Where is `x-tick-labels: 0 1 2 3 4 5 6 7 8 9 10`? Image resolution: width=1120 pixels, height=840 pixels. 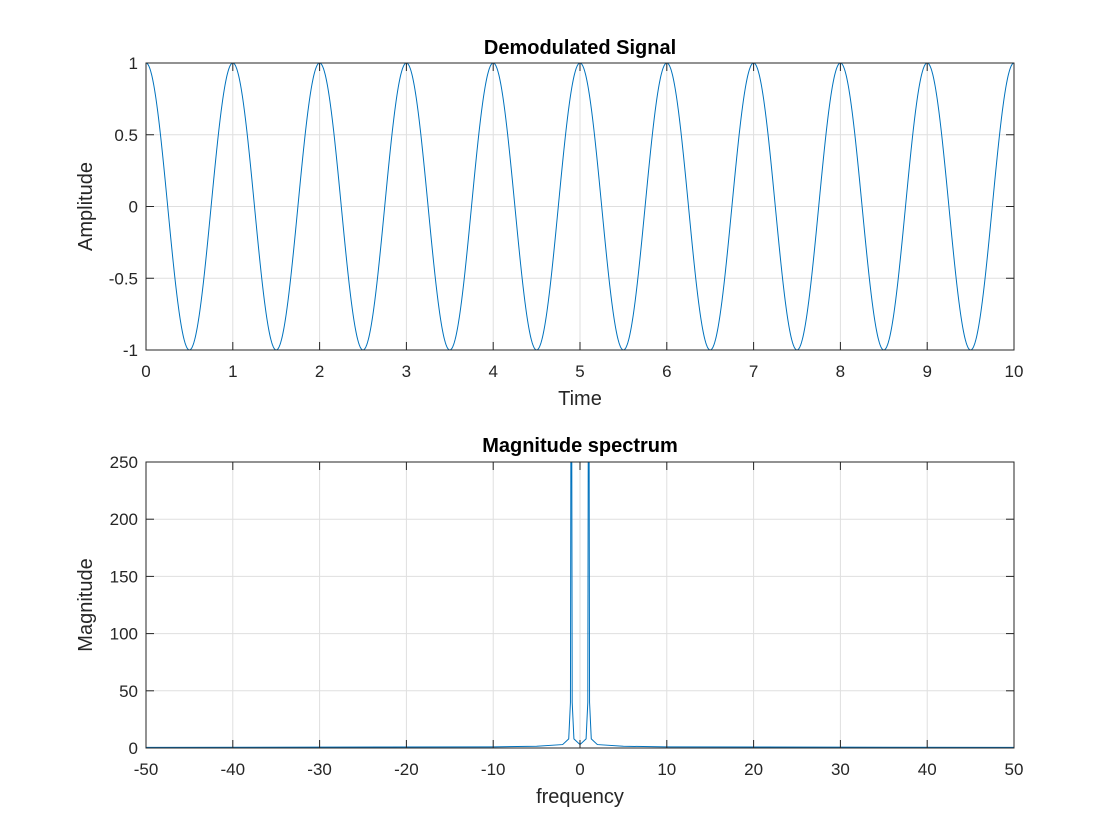 x-tick-labels: 0 1 2 3 4 5 6 7 8 9 10 is located at coordinates (582, 371).